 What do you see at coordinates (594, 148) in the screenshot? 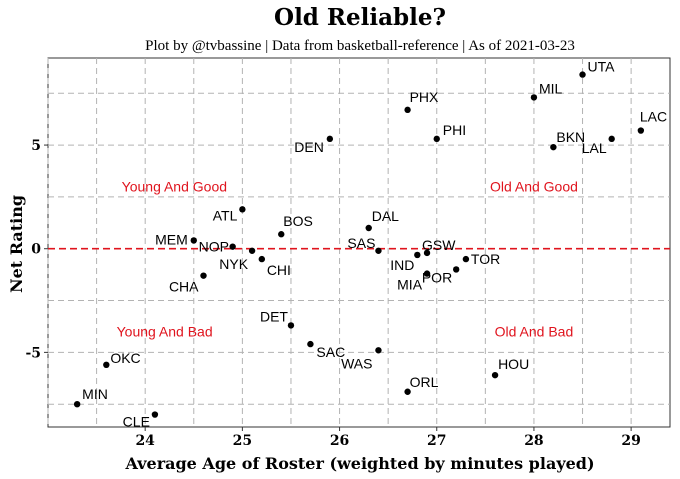
I see `label-lal: LAL` at bounding box center [594, 148].